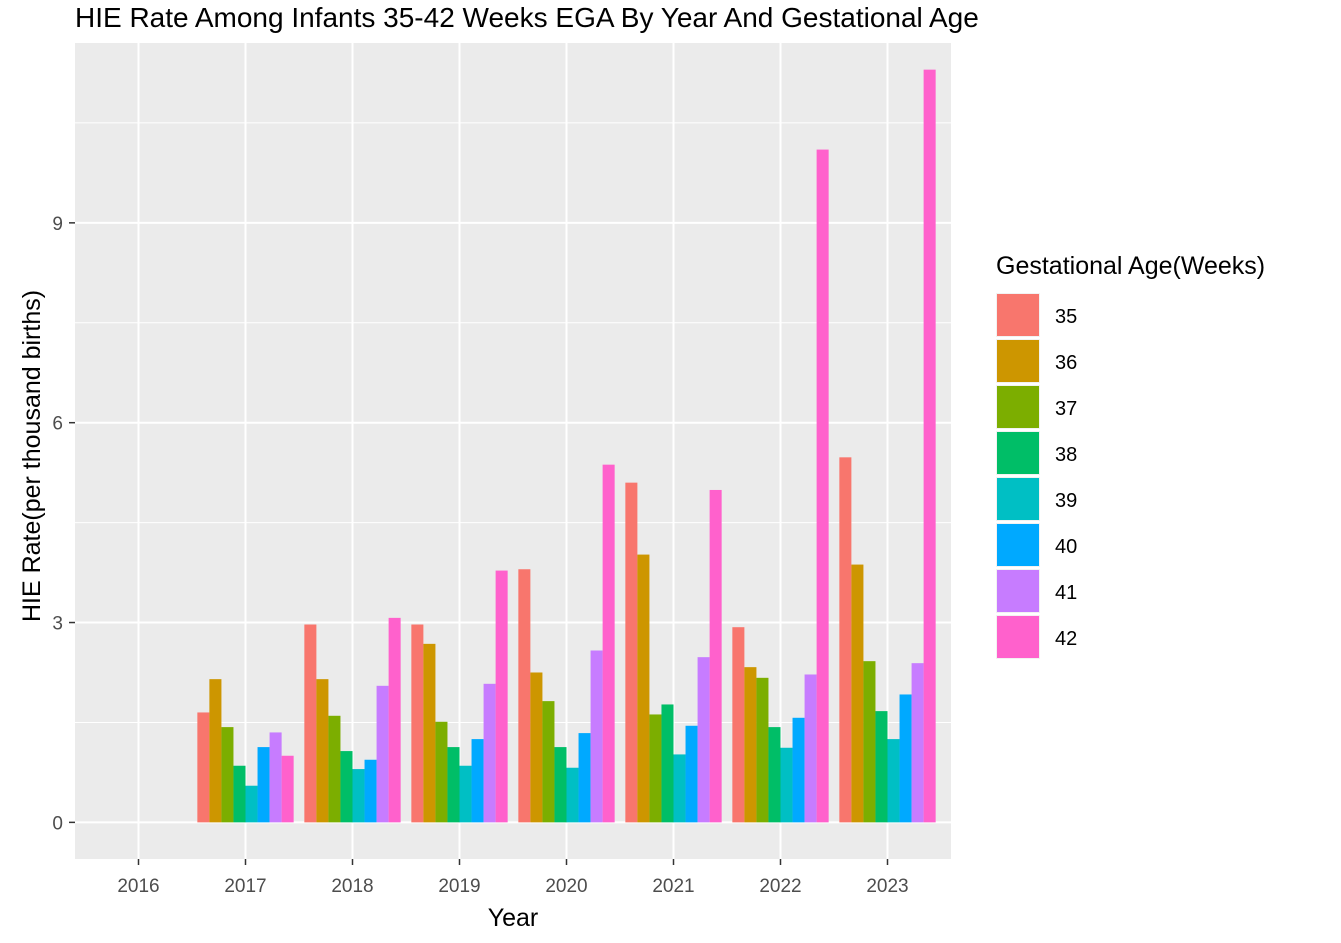  I want to click on y-axis: 0 3 6 9, so click(63, 524).